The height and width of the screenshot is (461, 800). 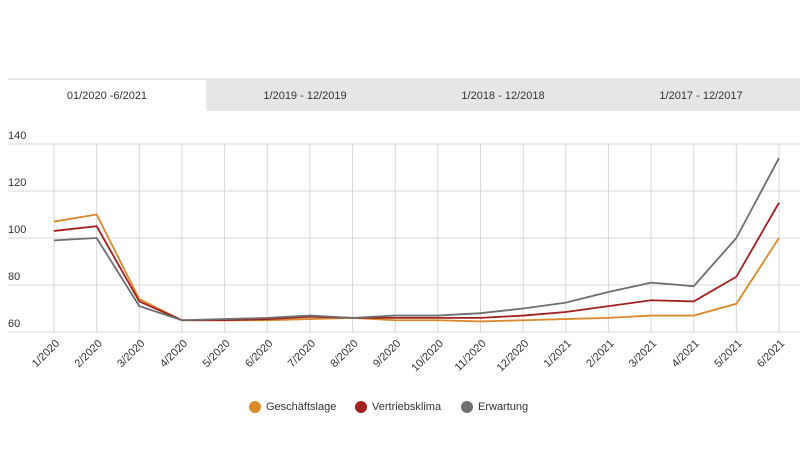 What do you see at coordinates (407, 407) in the screenshot?
I see `legend-label: Vertriebsklima` at bounding box center [407, 407].